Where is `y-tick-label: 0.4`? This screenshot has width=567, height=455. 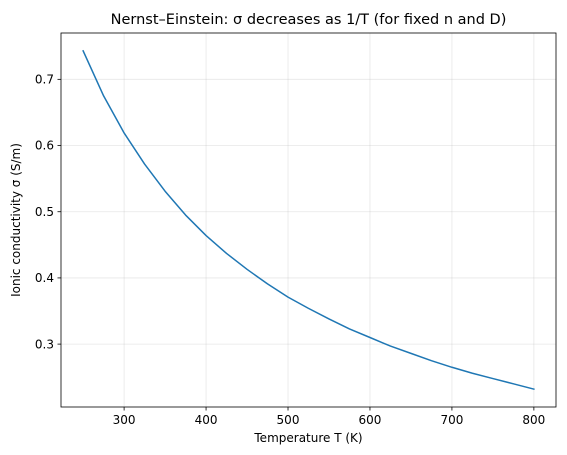 y-tick-label: 0.4 is located at coordinates (44, 278).